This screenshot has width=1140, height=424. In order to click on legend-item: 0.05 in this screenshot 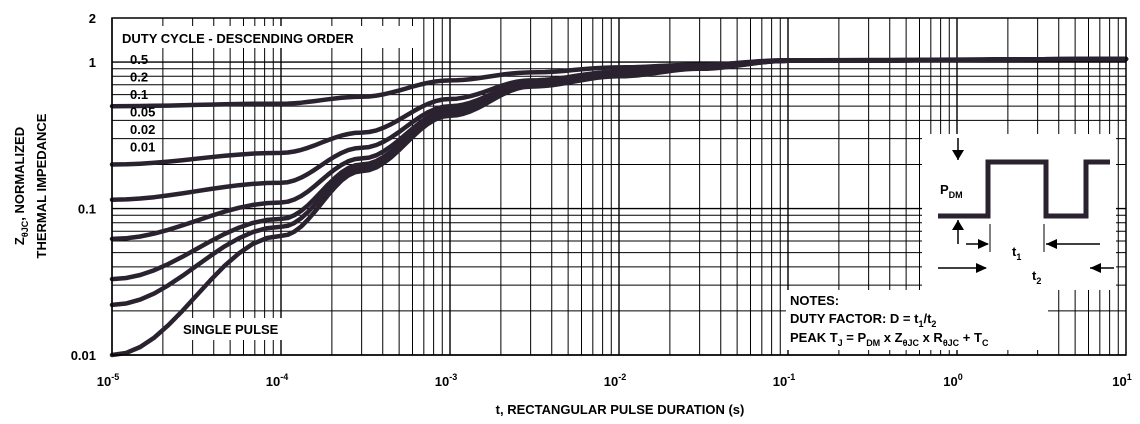, I will do `click(142, 112)`.